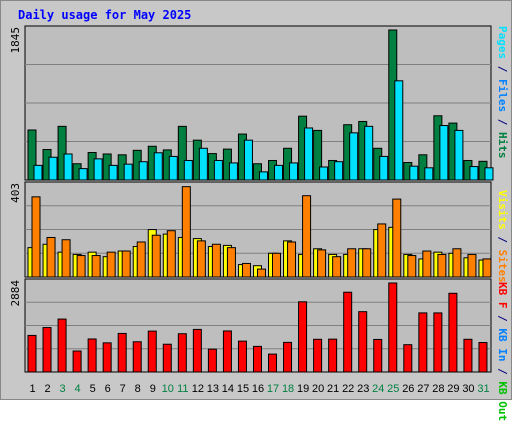  Describe the element at coordinates (138, 389) in the screenshot. I see `day-label: 8` at that location.